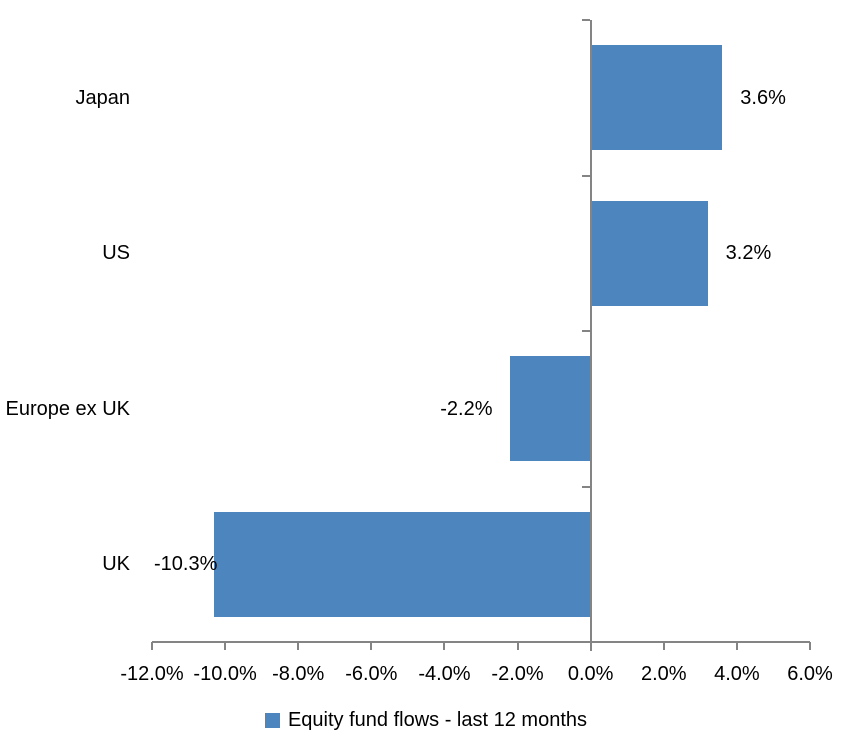 The image size is (852, 747). What do you see at coordinates (748, 253) in the screenshot?
I see `data-label: 3.2%` at bounding box center [748, 253].